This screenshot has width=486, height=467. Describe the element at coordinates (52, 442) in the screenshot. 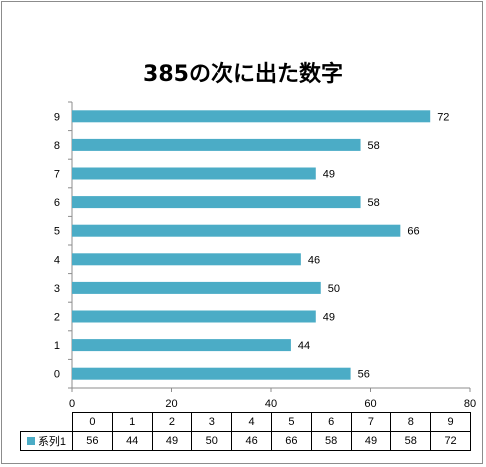

I see `legend-series-name: 系列1` at that location.